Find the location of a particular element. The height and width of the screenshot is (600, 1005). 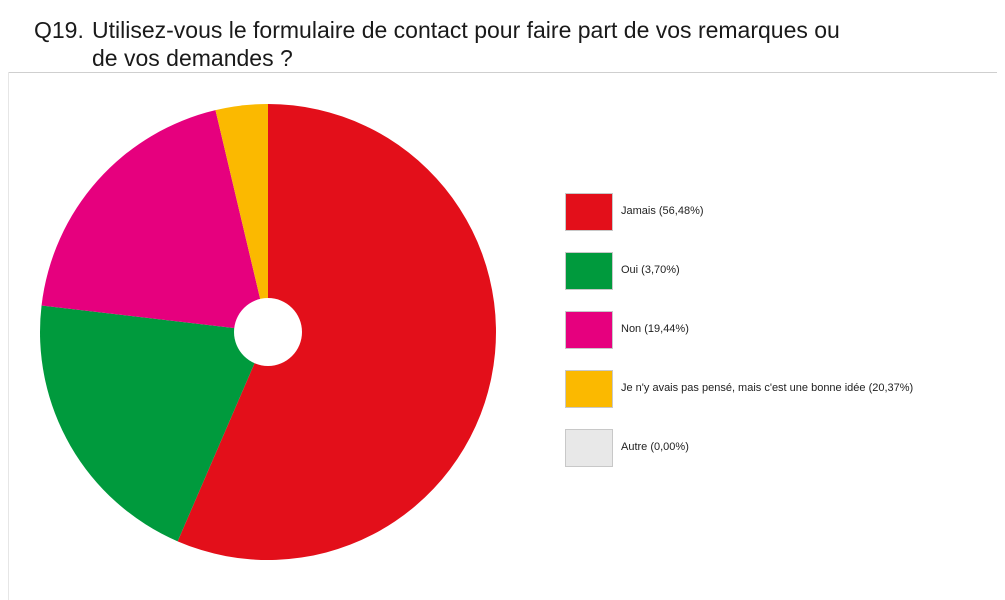

donut-hole is located at coordinates (268, 332).